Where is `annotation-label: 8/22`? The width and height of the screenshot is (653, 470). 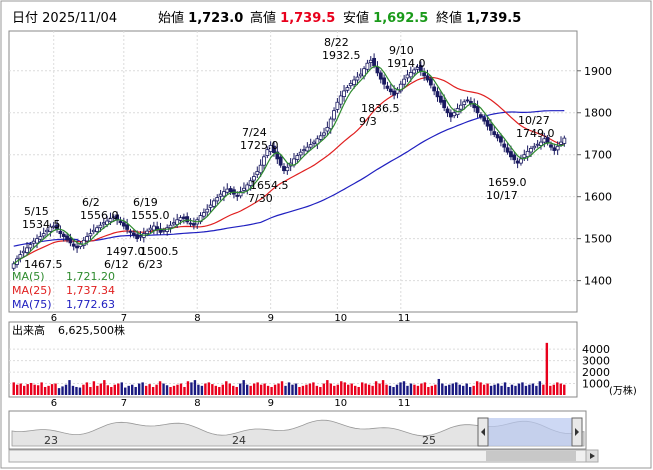
annotation-label: 8/22 is located at coordinates (336, 42).